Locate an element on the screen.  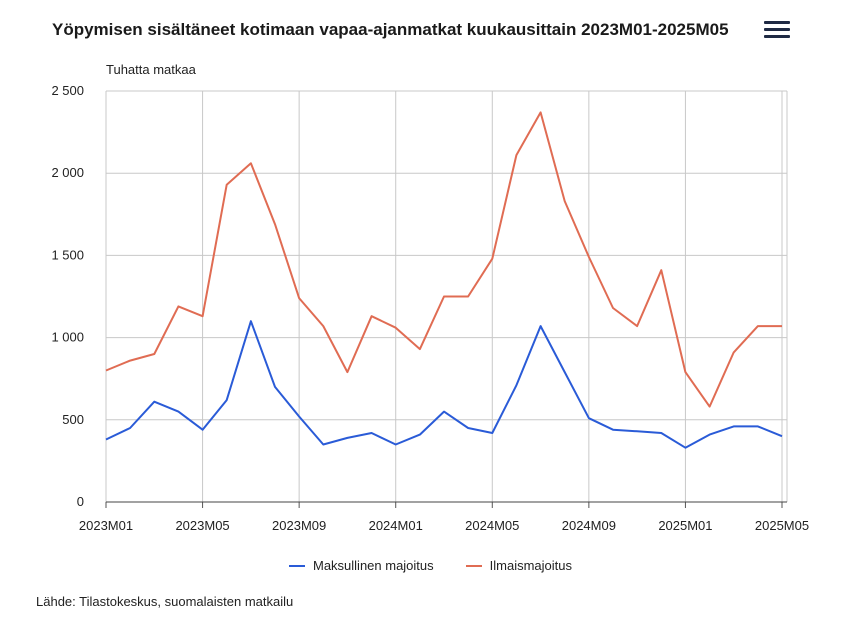
y-tick-label: 2 500 is located at coordinates (67, 90).